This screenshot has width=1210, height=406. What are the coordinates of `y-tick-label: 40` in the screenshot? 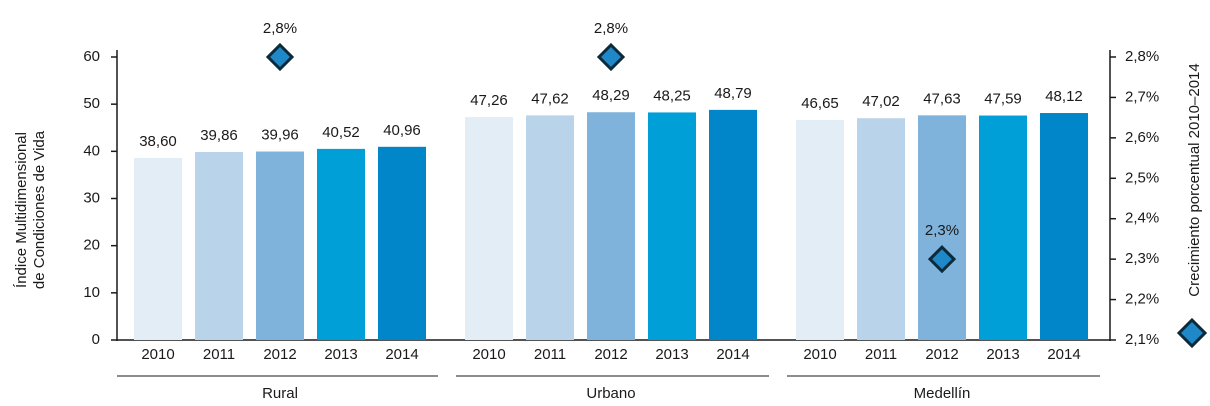 It's located at (91, 150).